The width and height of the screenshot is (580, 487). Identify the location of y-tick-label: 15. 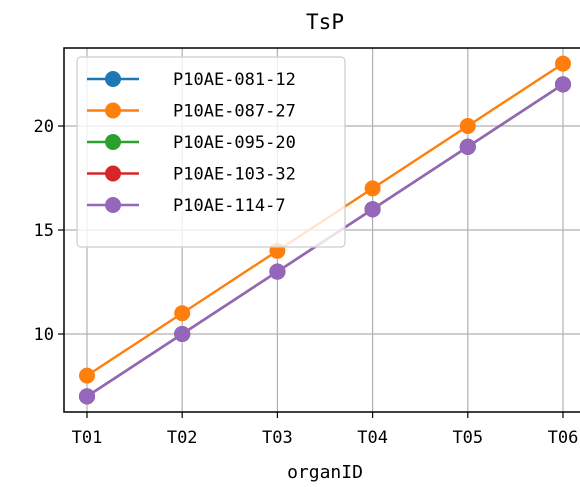
(44, 231).